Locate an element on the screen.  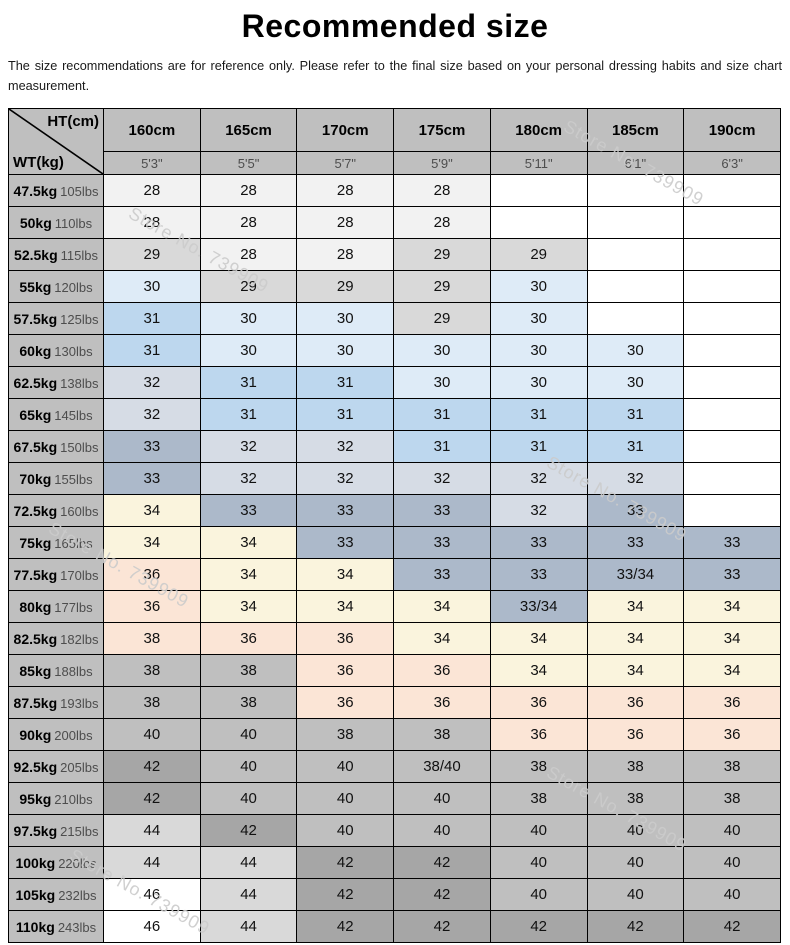
weight-lbs: 170lbs is located at coordinates (79, 575).